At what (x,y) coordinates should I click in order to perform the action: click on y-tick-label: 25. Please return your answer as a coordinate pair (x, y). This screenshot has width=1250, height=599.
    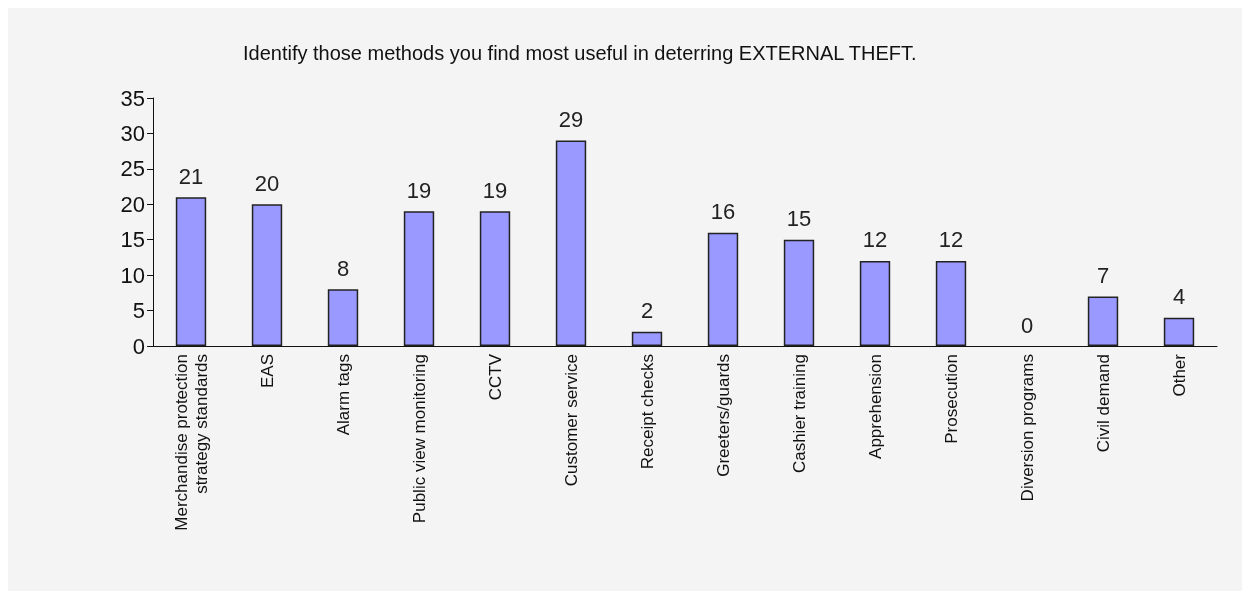
    Looking at the image, I should click on (132, 169).